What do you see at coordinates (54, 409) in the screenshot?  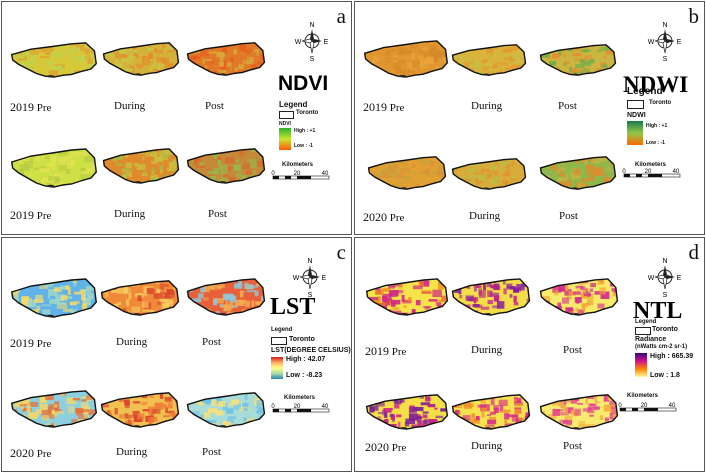 I see `map-lst-row2-pre` at bounding box center [54, 409].